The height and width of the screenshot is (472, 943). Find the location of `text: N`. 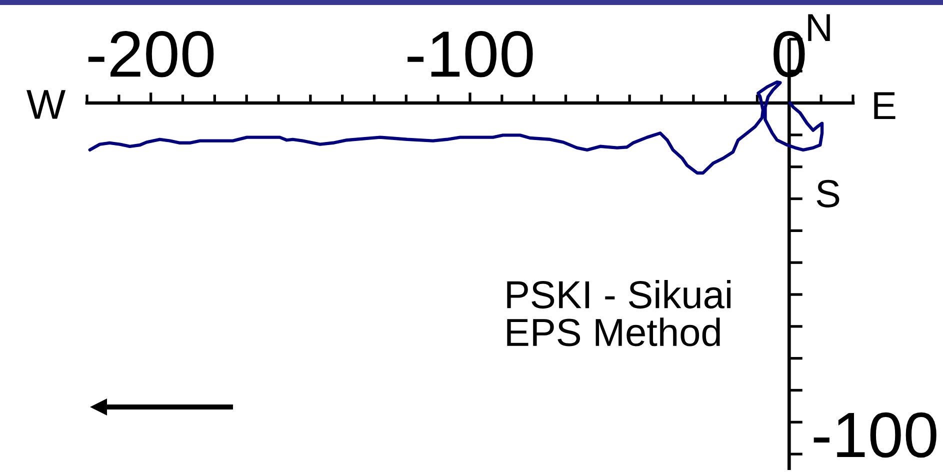

text: N is located at coordinates (819, 28).